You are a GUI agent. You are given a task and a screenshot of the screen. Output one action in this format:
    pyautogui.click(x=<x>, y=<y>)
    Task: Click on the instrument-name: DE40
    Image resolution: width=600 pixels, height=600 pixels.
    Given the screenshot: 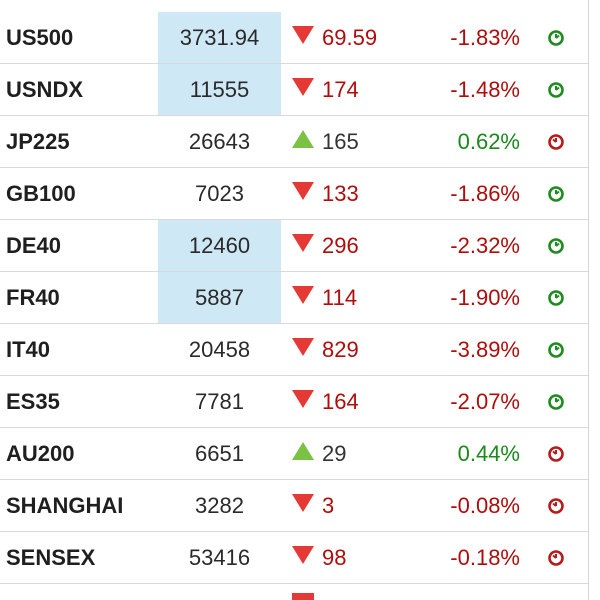 What is the action you would take?
    pyautogui.click(x=34, y=245)
    